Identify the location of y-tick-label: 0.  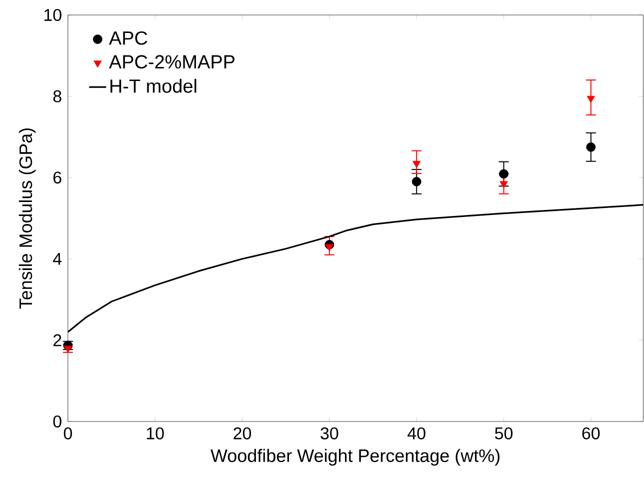
(57, 421).